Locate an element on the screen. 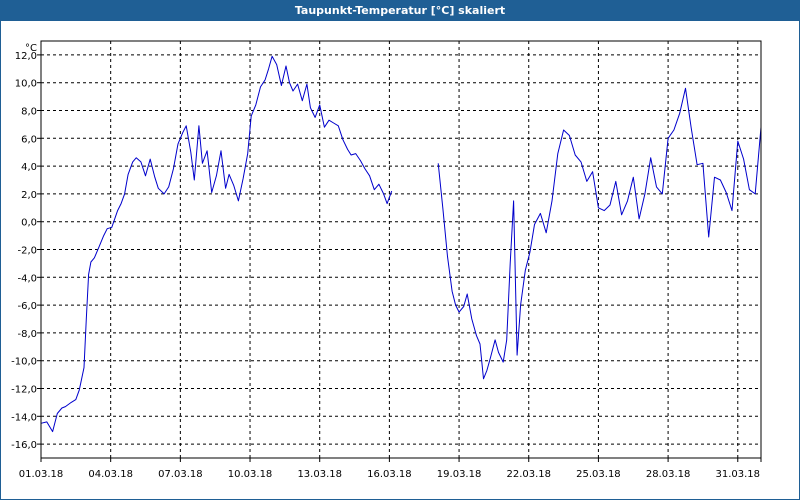 The width and height of the screenshot is (800, 501). y-tick-label: -6,0 is located at coordinates (27, 306).